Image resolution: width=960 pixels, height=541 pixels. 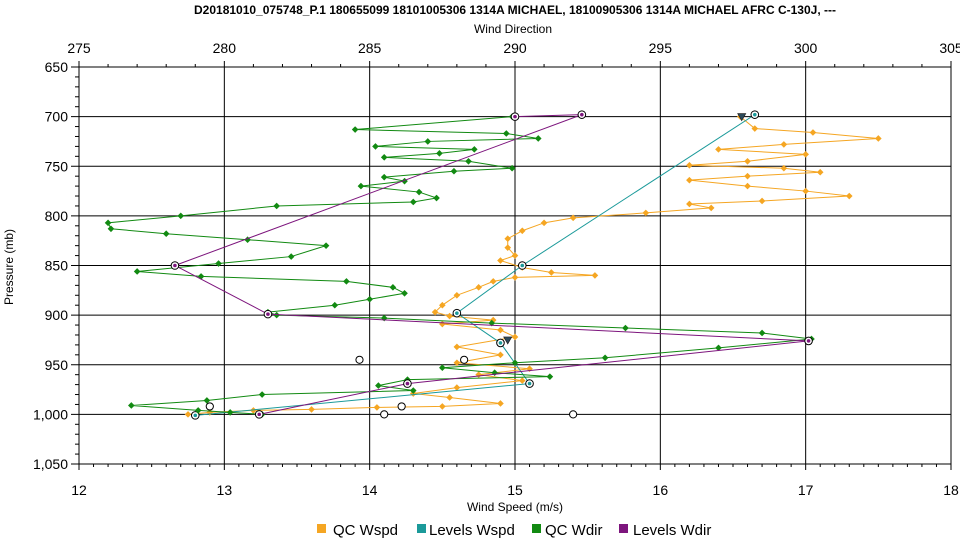 I want to click on legend-swatch-qc-wspd, so click(x=321, y=528).